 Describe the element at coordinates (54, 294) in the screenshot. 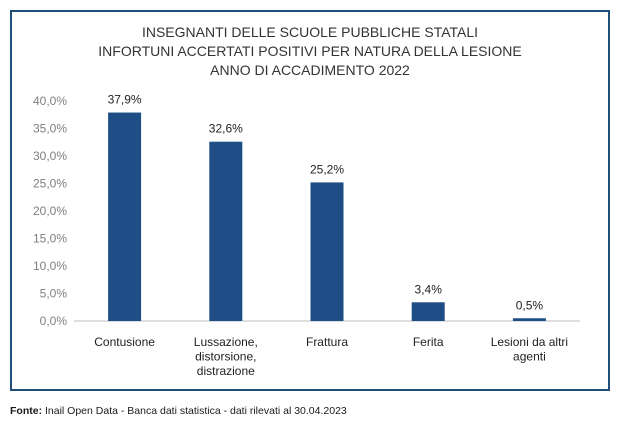

I see `y-tick-label: 5,0%` at that location.